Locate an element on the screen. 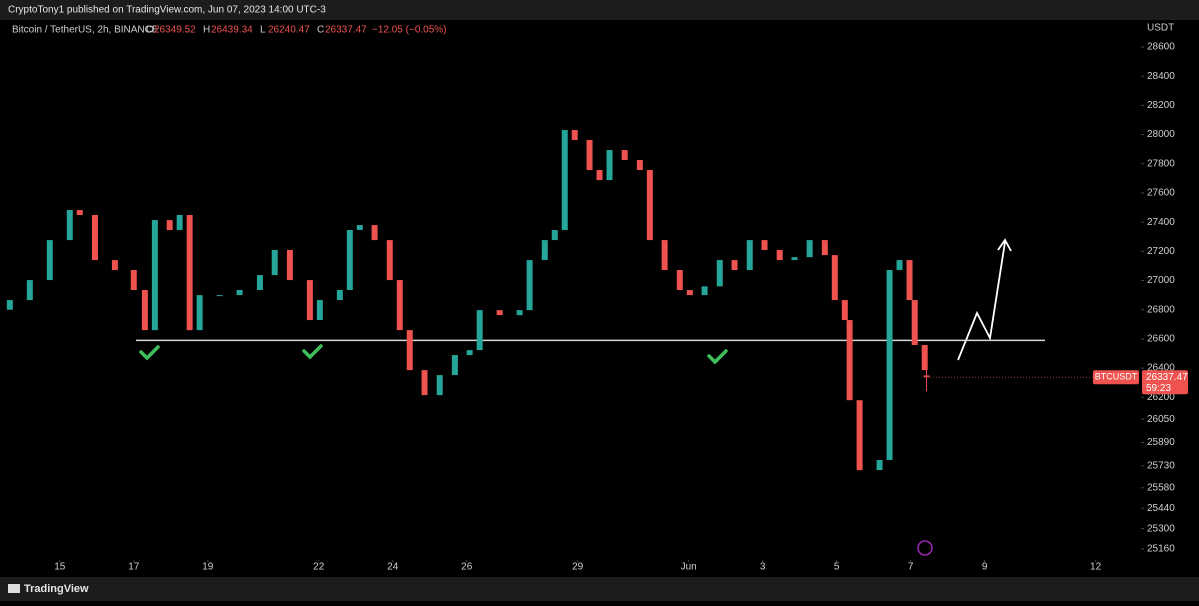 The height and width of the screenshot is (606, 1199). projection-arrow is located at coordinates (984, 299).